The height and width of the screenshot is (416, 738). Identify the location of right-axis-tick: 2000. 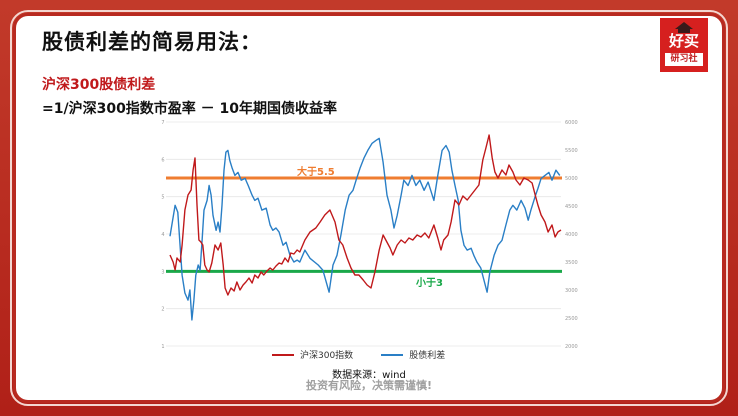
(571, 347).